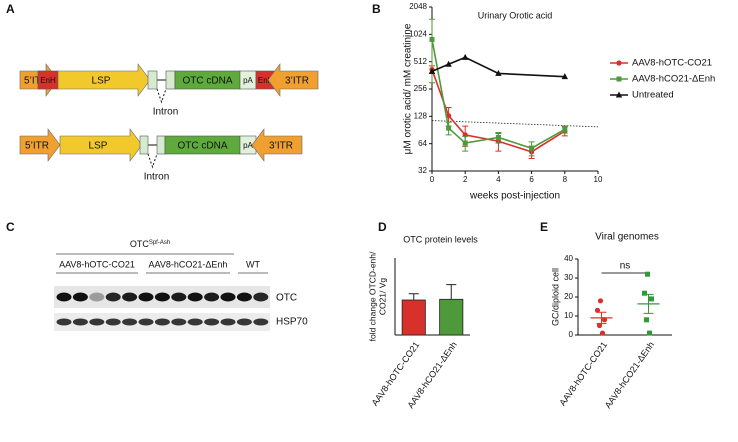  I want to click on chart-title: OTC protein levels, so click(440, 239).